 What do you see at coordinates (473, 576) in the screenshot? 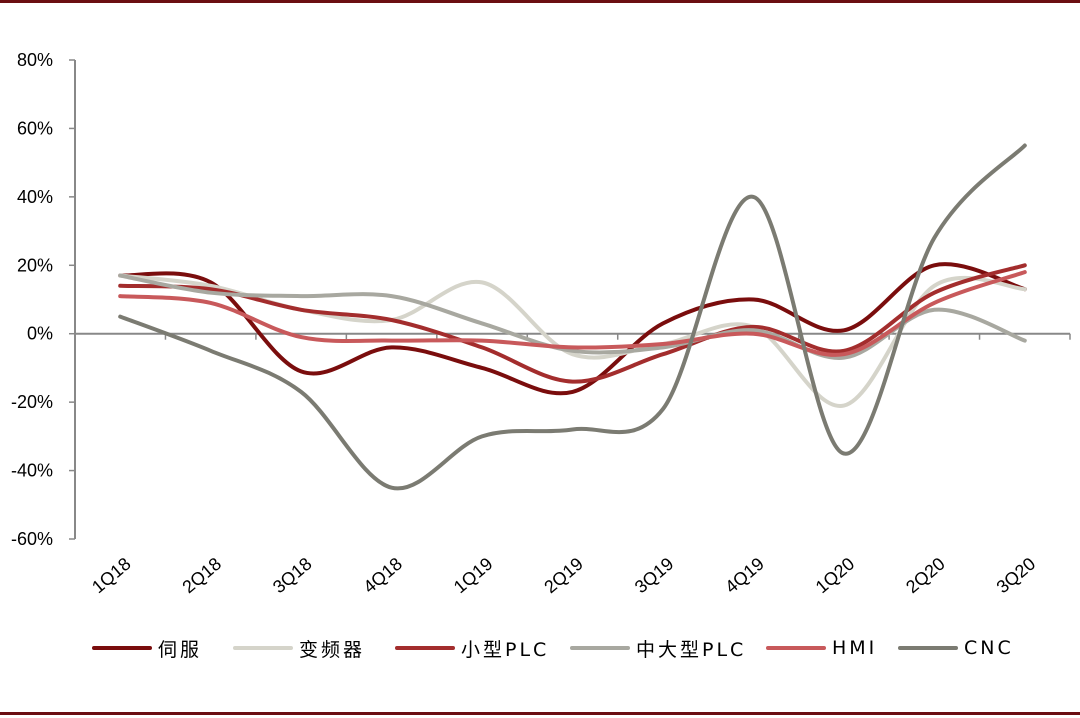
I see `x-tick-label: 1Q19` at bounding box center [473, 576].